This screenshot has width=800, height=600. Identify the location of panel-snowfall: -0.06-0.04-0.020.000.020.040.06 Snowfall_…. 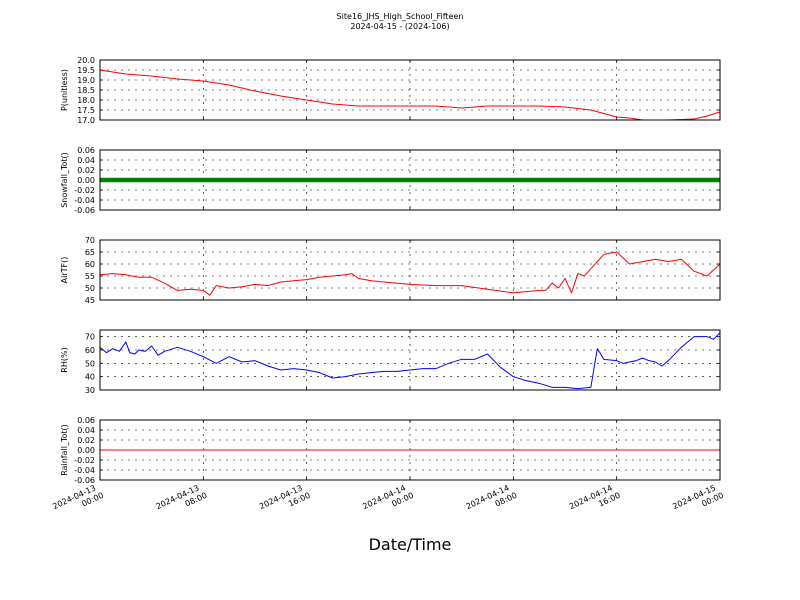
(390, 180).